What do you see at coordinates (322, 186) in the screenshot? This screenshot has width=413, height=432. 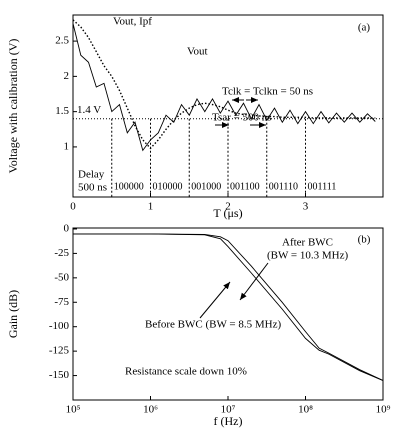 I see `code-label: 001111` at bounding box center [322, 186].